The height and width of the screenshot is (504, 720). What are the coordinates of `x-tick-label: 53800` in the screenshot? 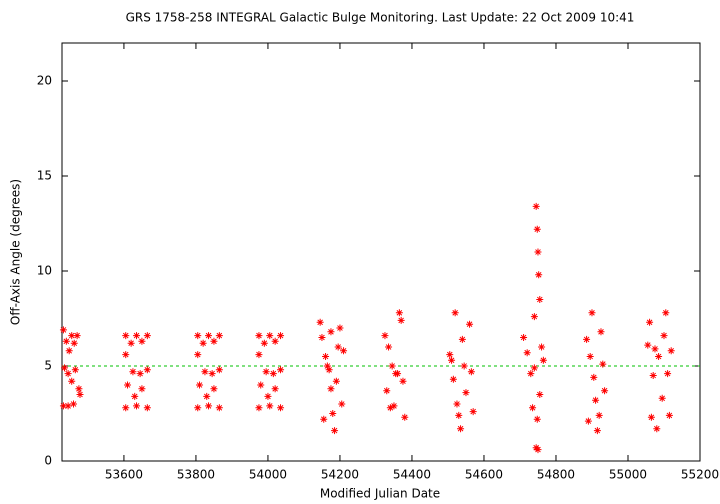 It's located at (196, 475).